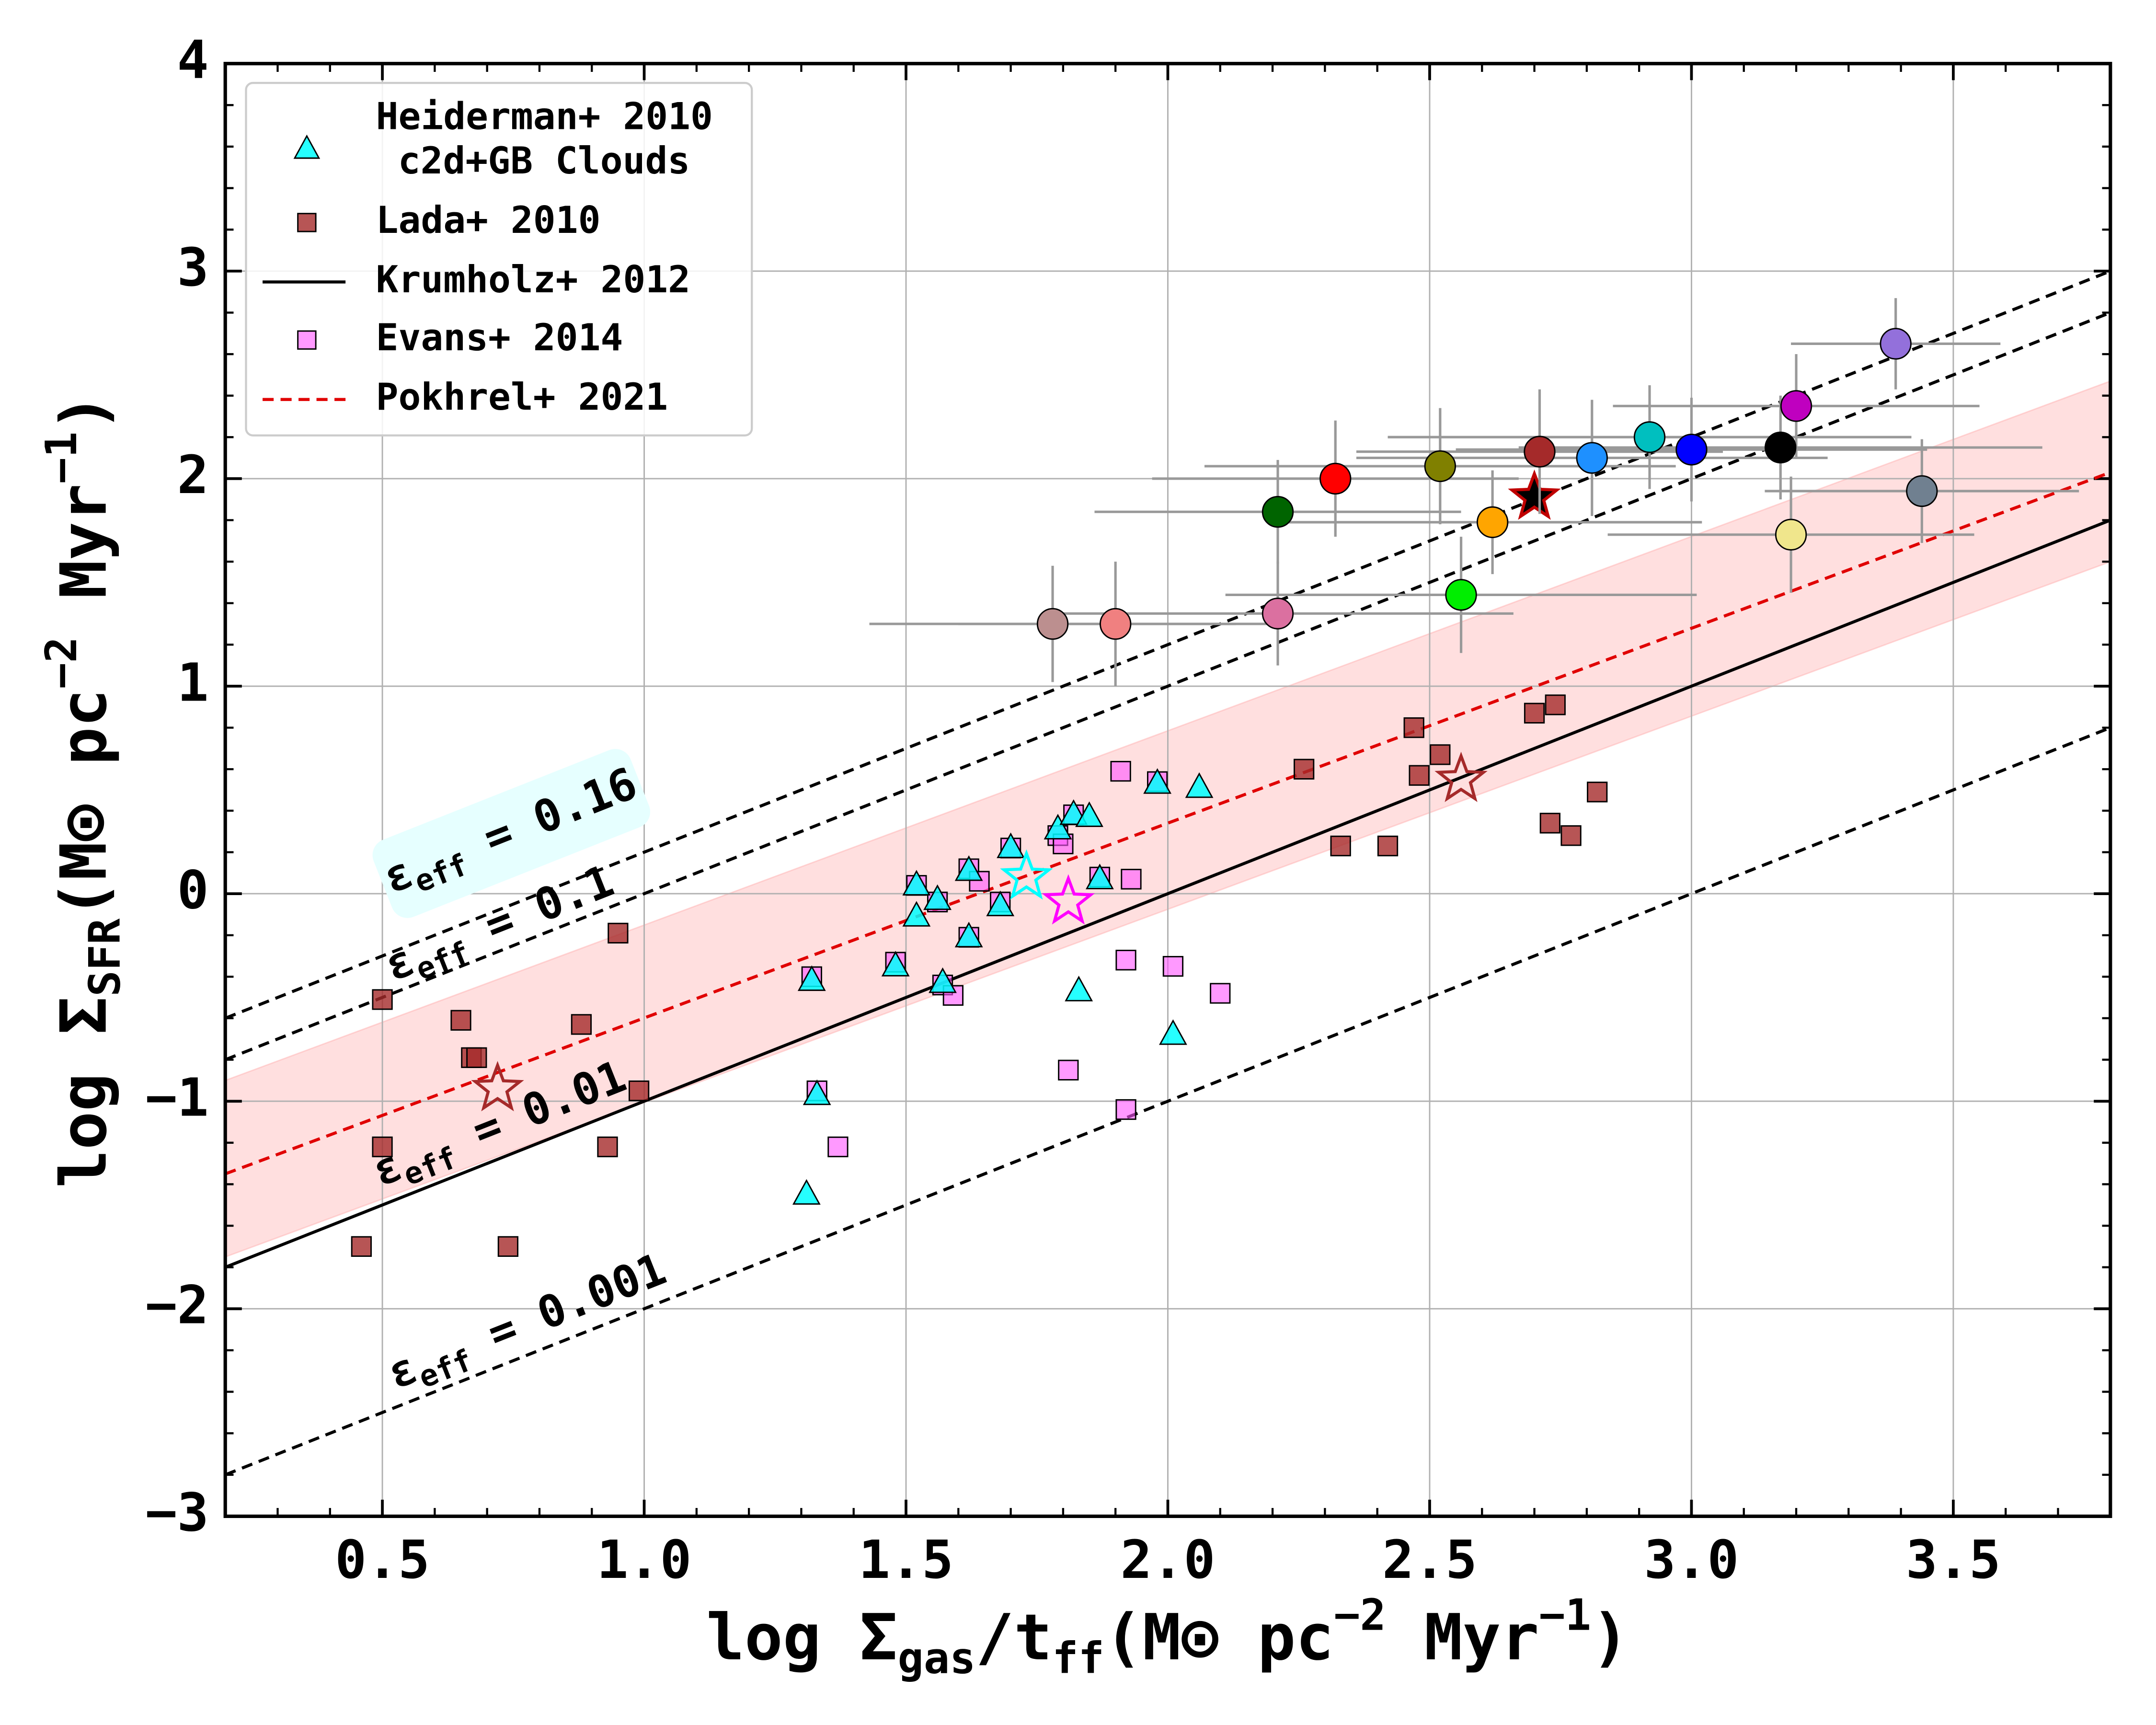 Image resolution: width=2156 pixels, height=1725 pixels. Describe the element at coordinates (84, 804) in the screenshot. I see `y-axis-label-part: (M⊙ pc` at that location.